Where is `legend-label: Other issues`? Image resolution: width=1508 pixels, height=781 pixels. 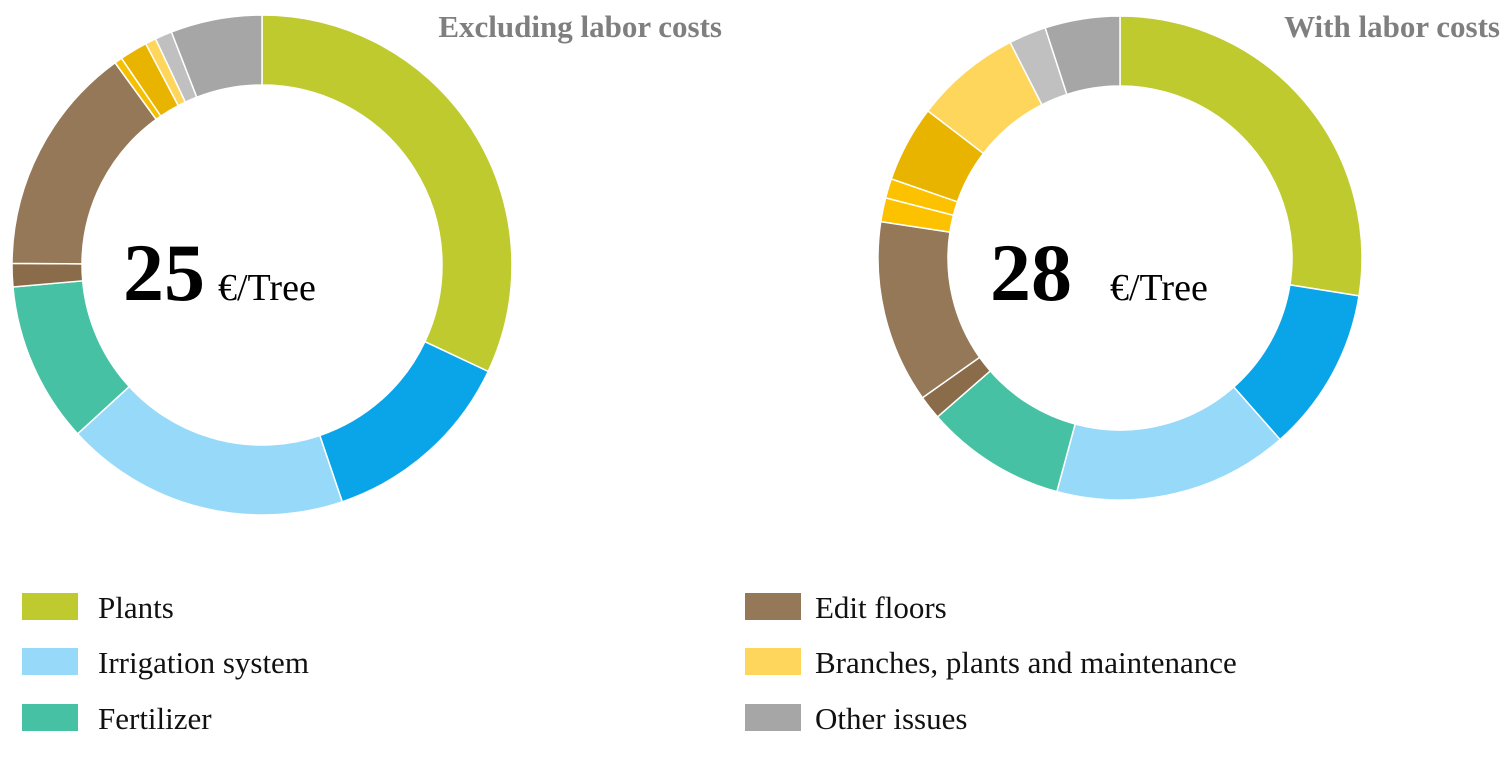
legend-label: Other issues is located at coordinates (891, 718).